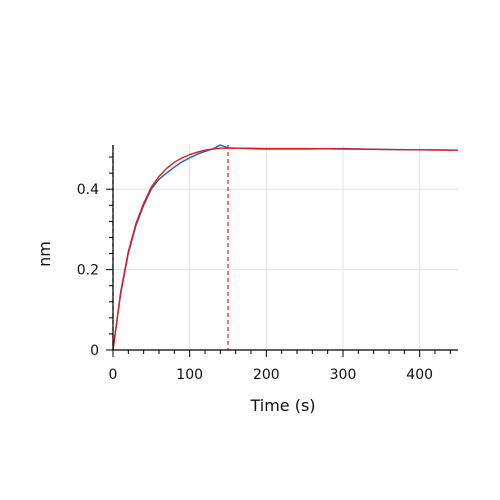 The image size is (500, 500). I want to click on x-axis-title: Time (s), so click(282, 405).